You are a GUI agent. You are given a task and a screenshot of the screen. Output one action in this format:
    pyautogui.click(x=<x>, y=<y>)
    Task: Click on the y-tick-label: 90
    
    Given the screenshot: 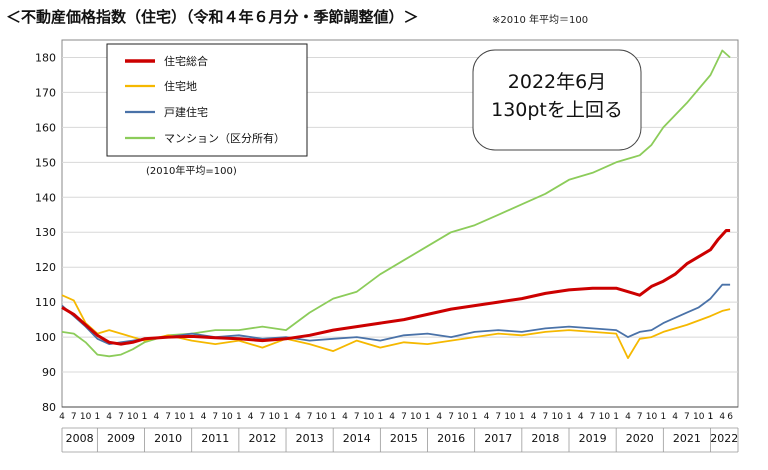 What is the action you would take?
    pyautogui.click(x=49, y=372)
    